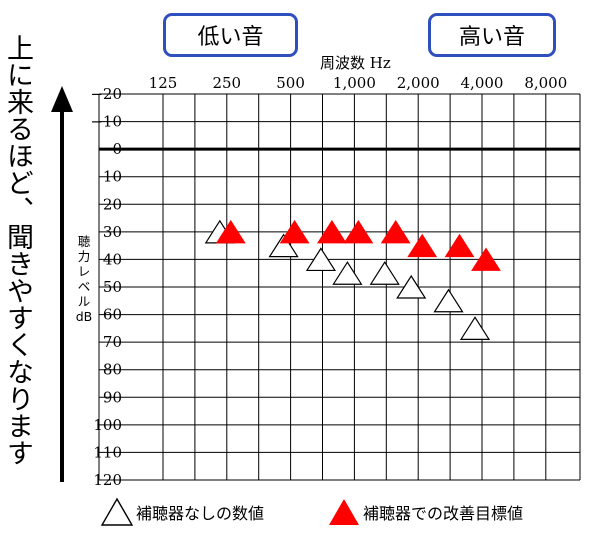 Image resolution: width=600 pixels, height=536 pixels. I want to click on y-tick-label: 50, so click(112, 287).